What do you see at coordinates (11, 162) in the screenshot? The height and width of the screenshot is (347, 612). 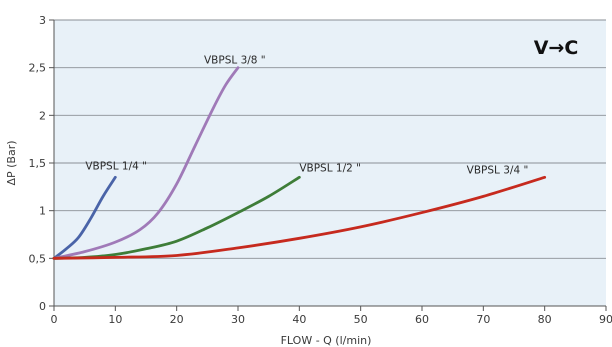 I see `y-axis-label: ΔP (Bar)` at bounding box center [11, 162].